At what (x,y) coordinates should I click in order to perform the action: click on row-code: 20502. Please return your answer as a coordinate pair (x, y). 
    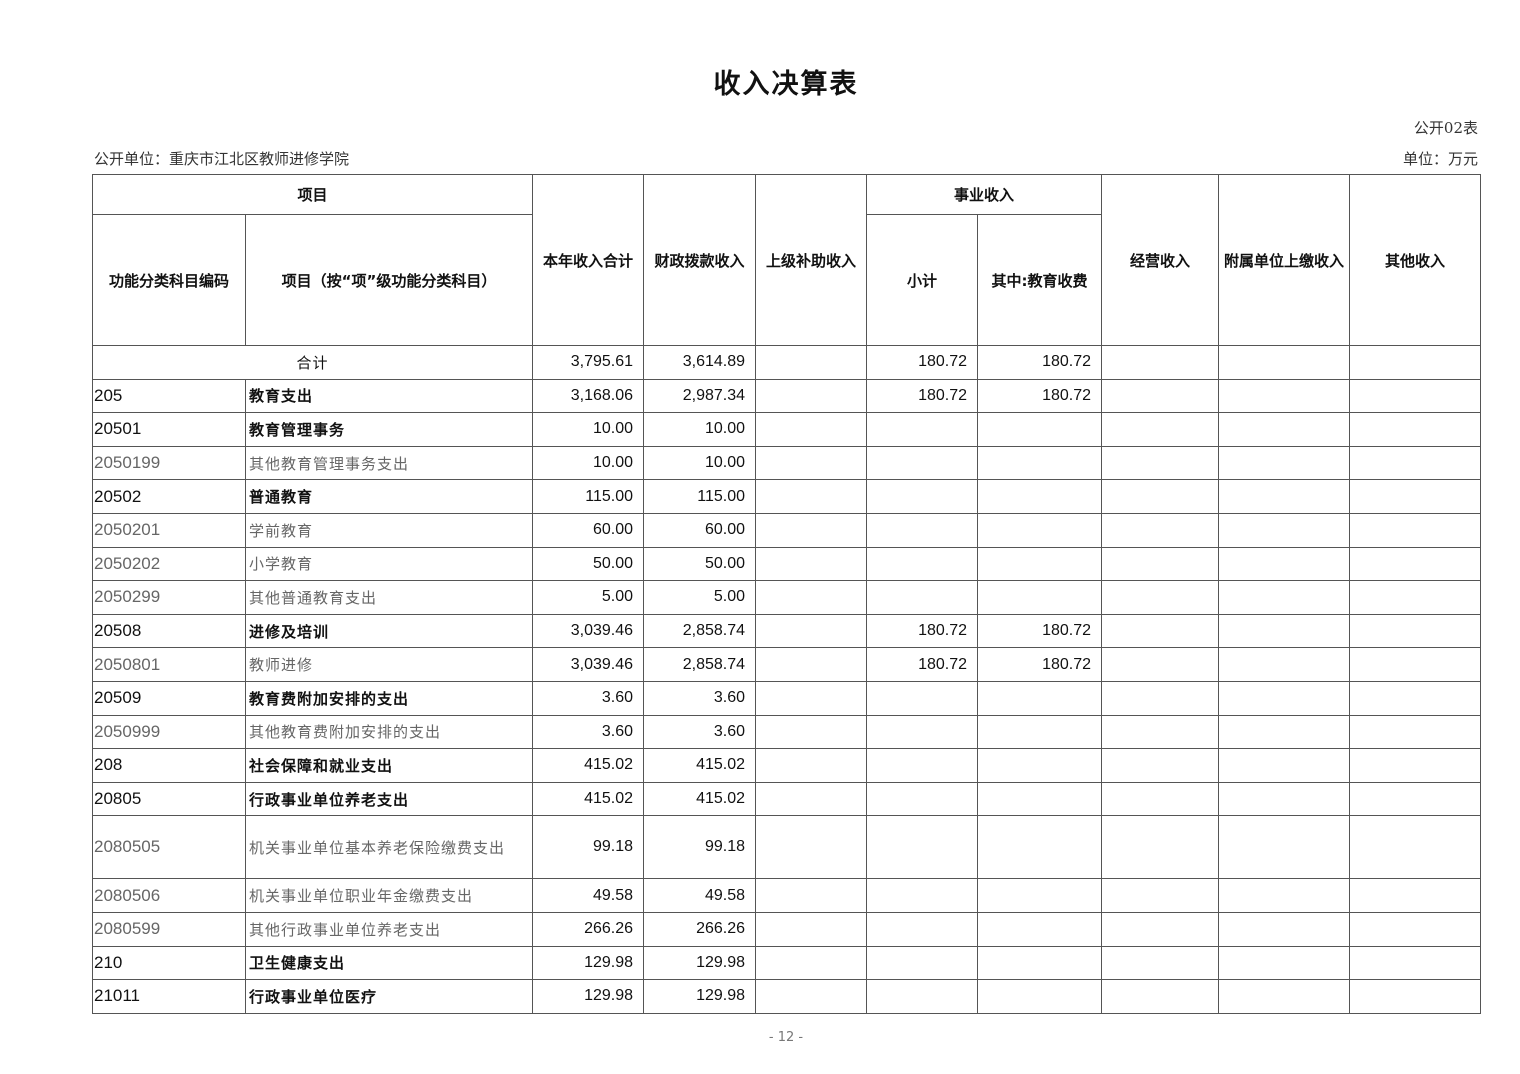
    Looking at the image, I should click on (169, 496).